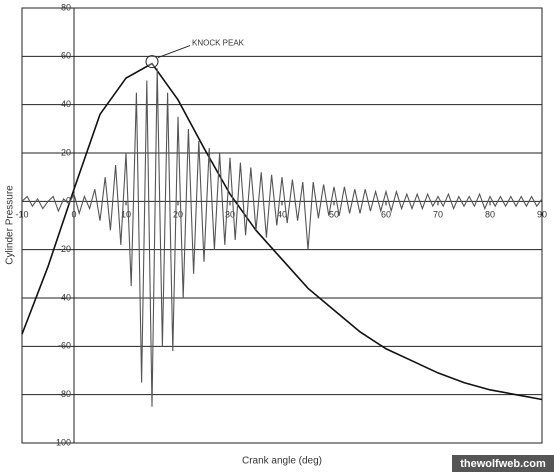  What do you see at coordinates (64, 394) in the screenshot?
I see `y-tick-label: -80` at bounding box center [64, 394].